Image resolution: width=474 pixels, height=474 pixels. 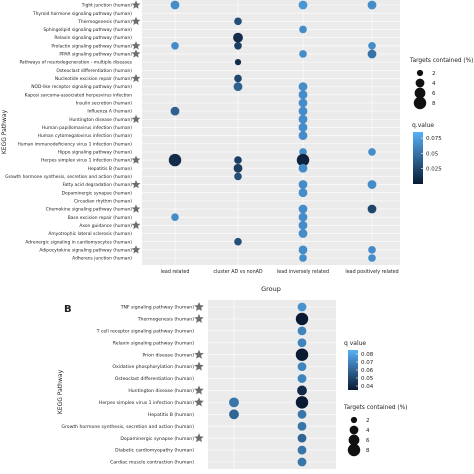 I want to click on size-legend-label: 2, so click(x=368, y=421).